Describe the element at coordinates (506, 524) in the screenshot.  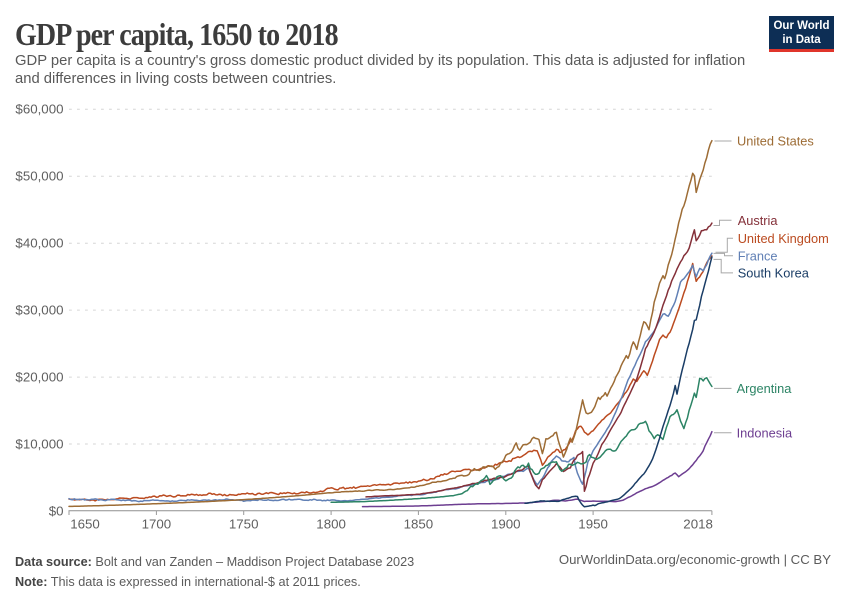
I see `svg-text: 1900` at that location.